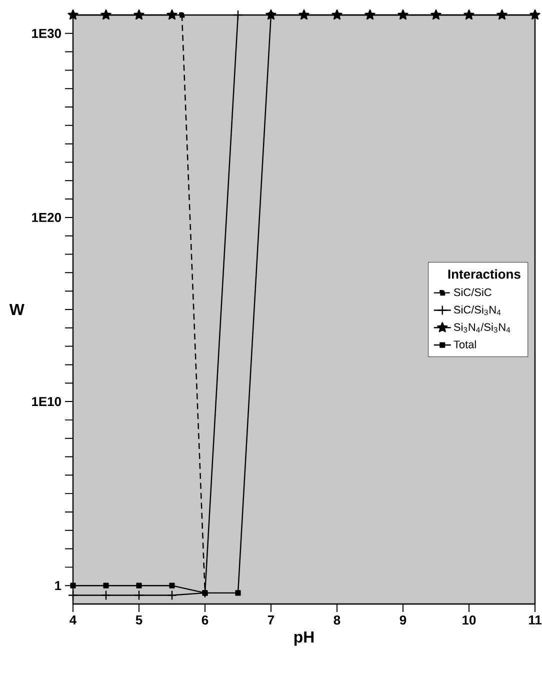 This screenshot has height=685, width=542. What do you see at coordinates (46, 401) in the screenshot?
I see `y-tick-label: 1E10` at bounding box center [46, 401].